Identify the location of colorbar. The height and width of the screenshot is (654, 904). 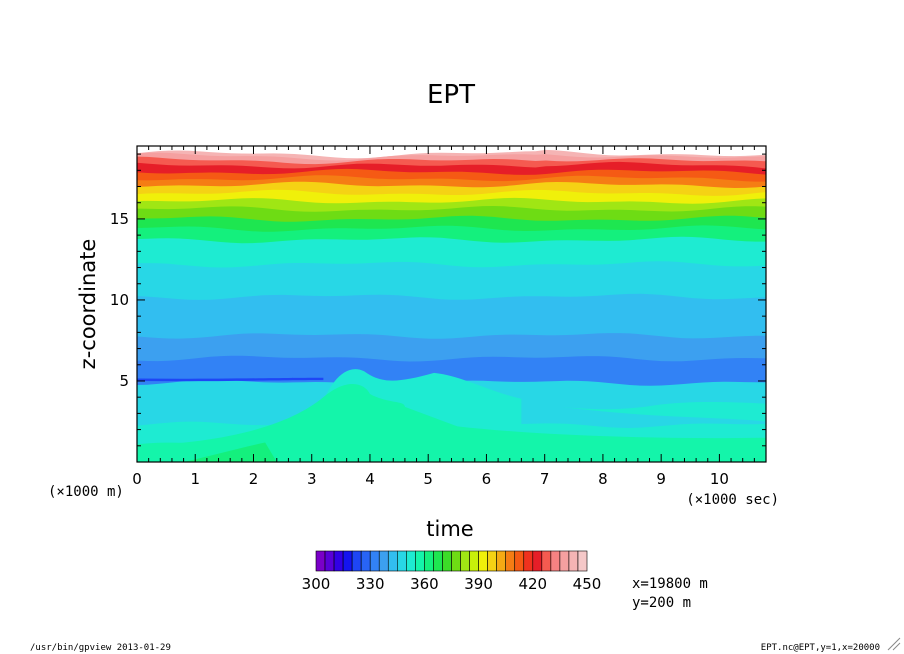
(451, 561).